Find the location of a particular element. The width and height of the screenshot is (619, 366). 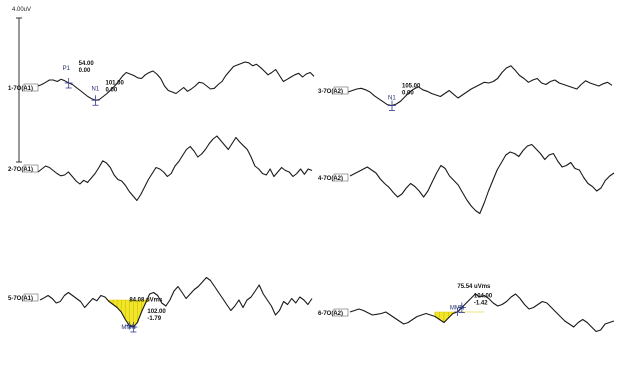

peak-latency: 102.00 is located at coordinates (156, 312).